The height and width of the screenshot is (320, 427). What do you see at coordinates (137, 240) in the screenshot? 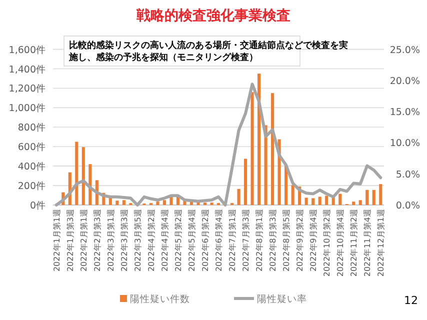
I see `x-tick-label: 2022年3月第5週` at bounding box center [137, 240].